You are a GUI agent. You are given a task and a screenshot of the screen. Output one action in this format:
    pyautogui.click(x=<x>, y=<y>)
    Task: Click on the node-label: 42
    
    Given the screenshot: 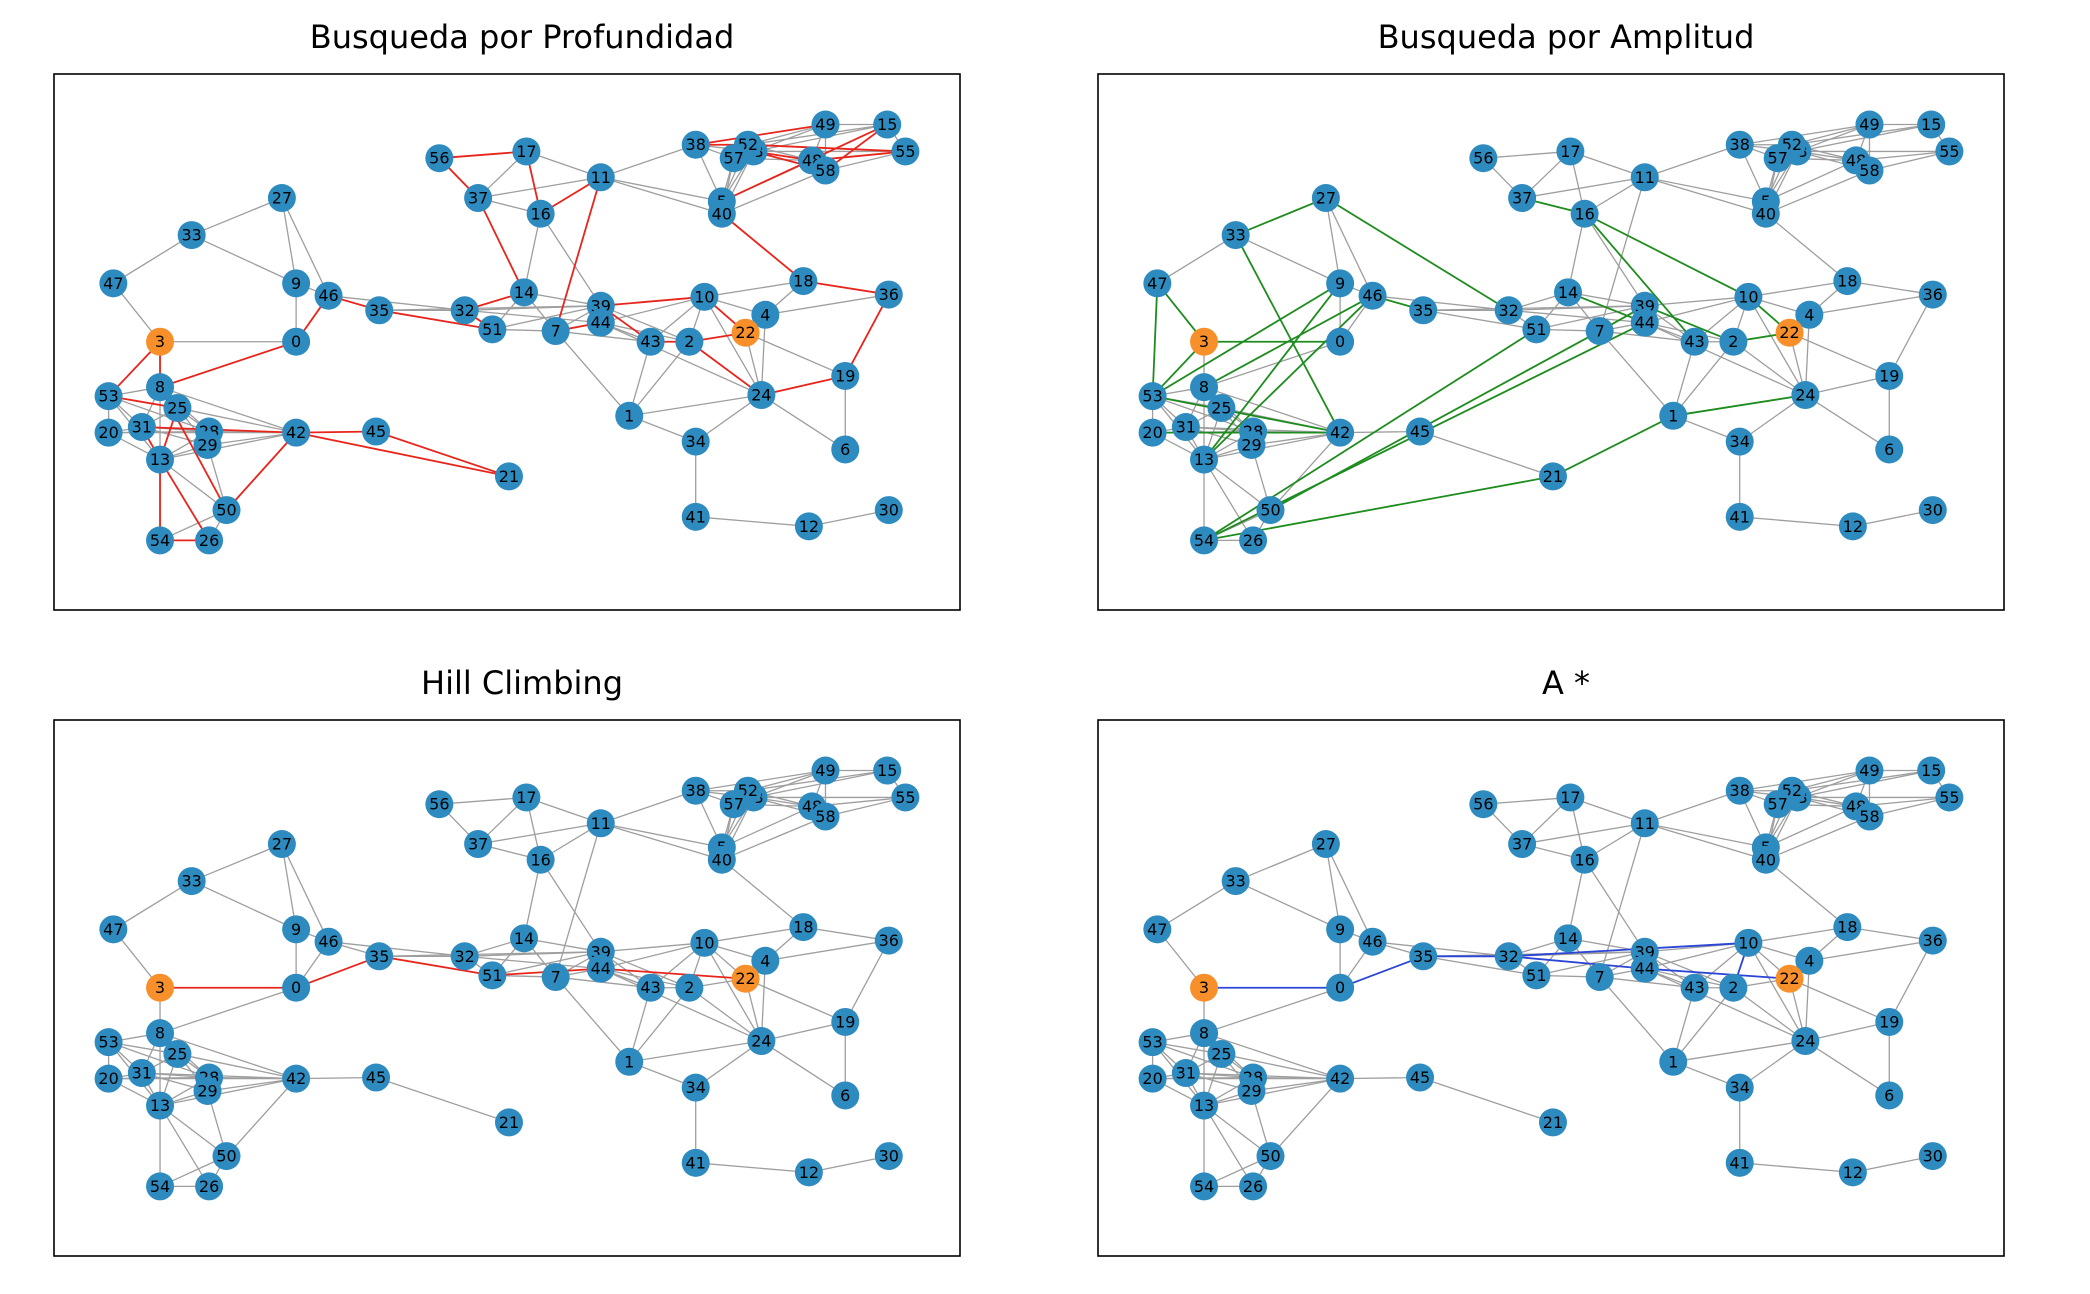 What is the action you would take?
    pyautogui.click(x=1340, y=1078)
    